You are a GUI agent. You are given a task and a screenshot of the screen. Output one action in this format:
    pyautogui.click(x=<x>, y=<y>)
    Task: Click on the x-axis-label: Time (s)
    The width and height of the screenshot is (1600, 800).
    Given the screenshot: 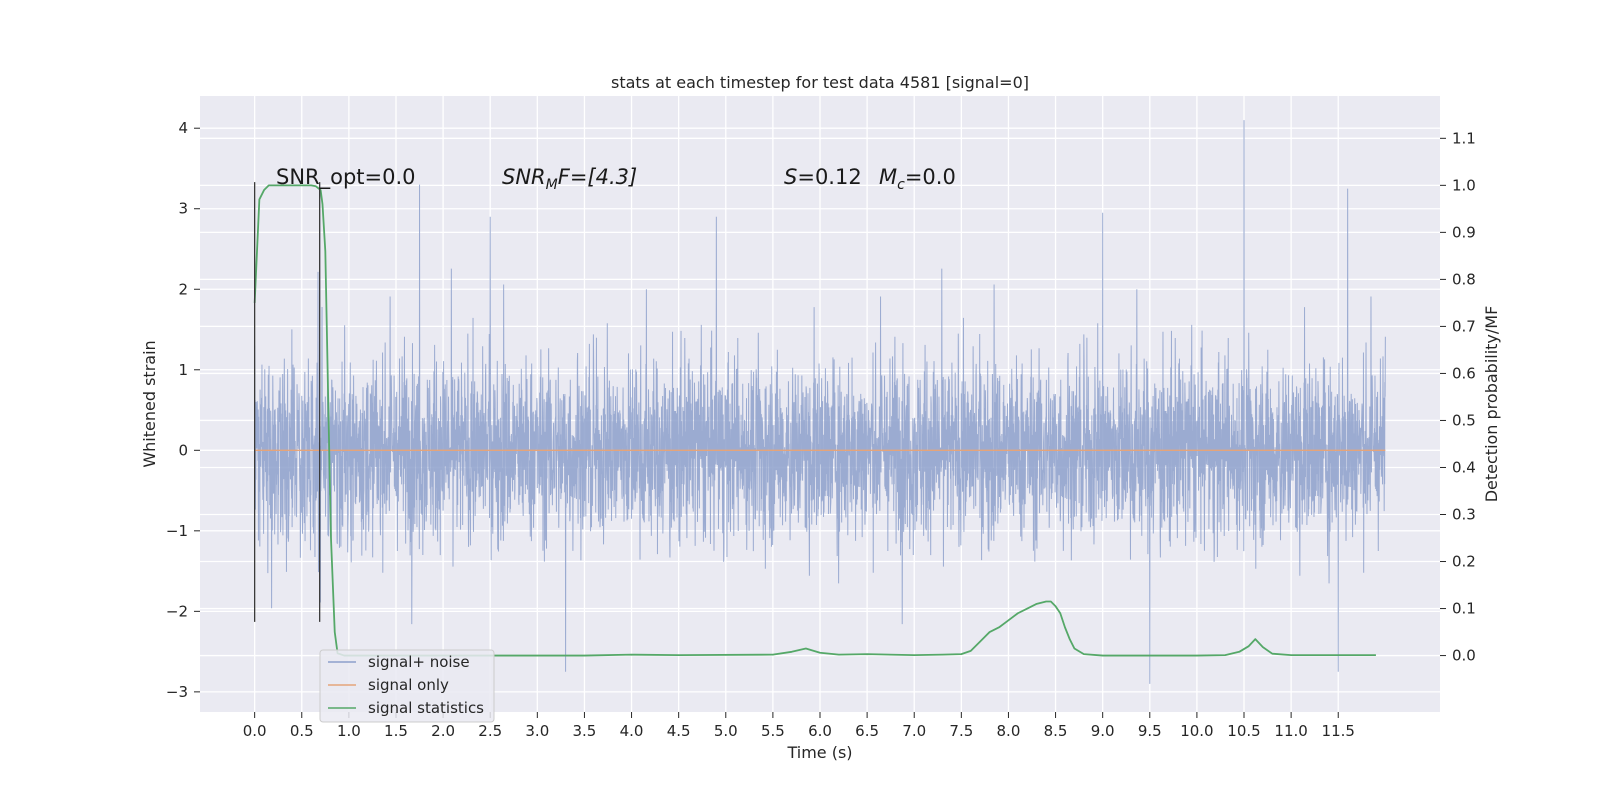 What is the action you would take?
    pyautogui.click(x=819, y=752)
    